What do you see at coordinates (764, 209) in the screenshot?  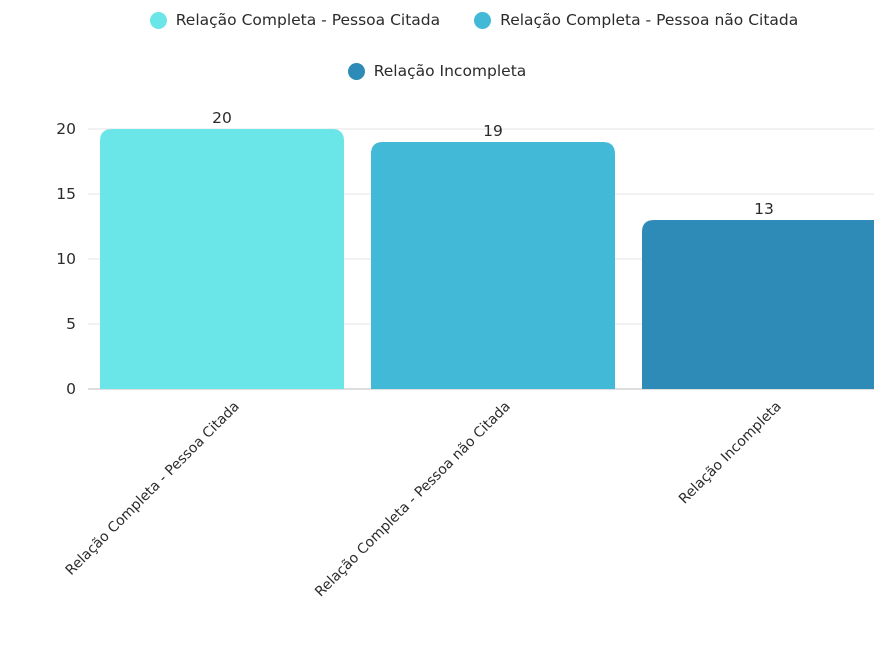 I see `data-label: 13` at bounding box center [764, 209].